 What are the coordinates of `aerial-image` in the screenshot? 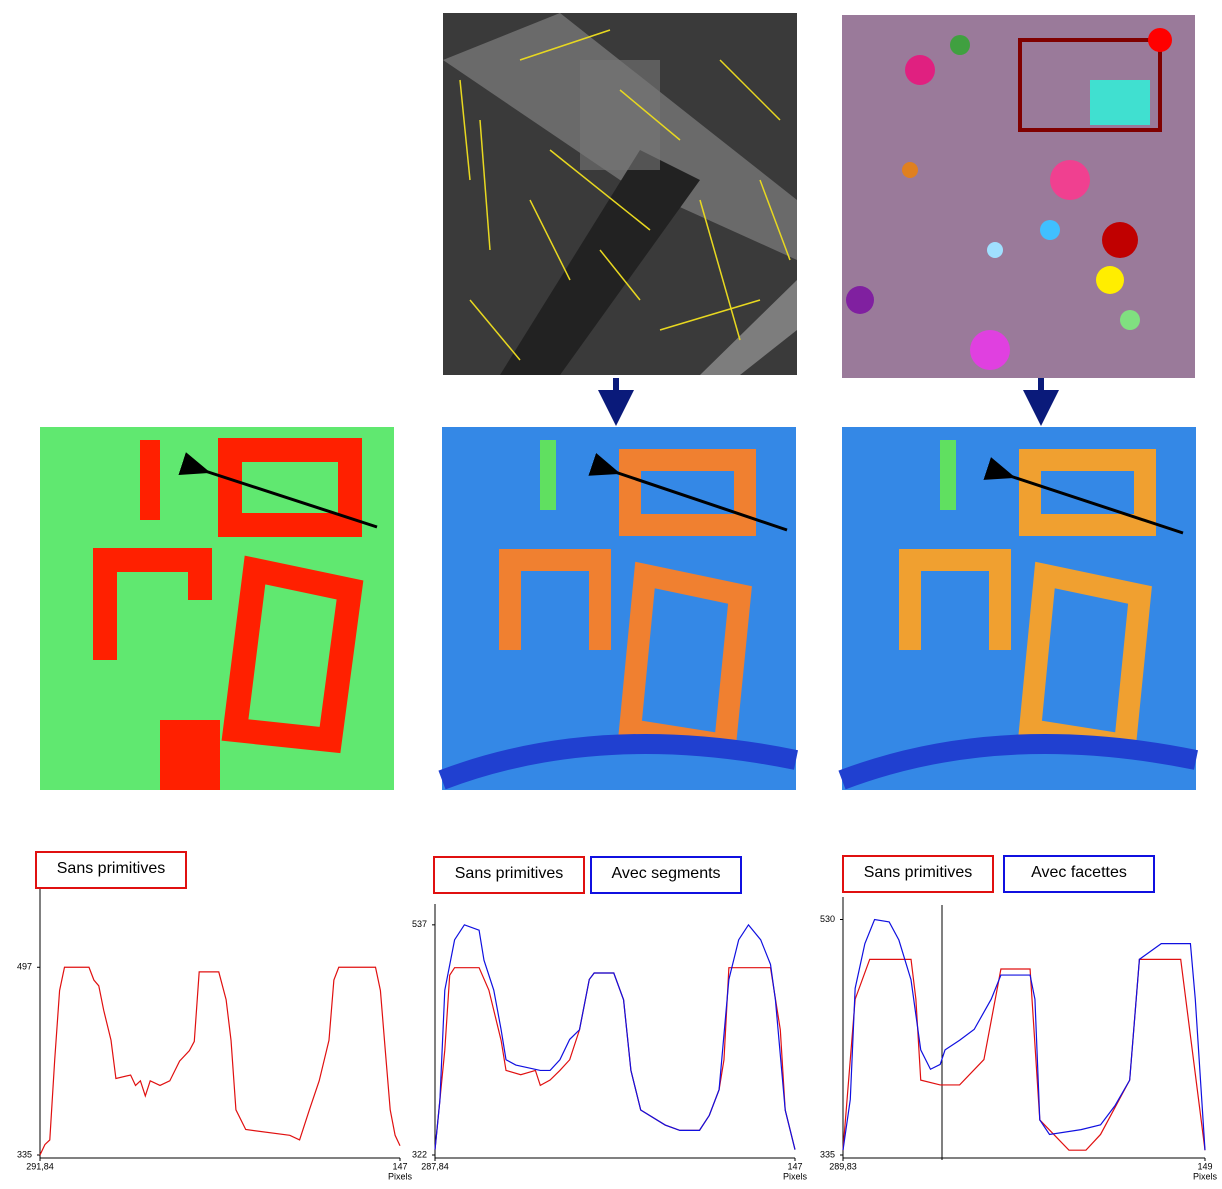 It's located at (620, 194).